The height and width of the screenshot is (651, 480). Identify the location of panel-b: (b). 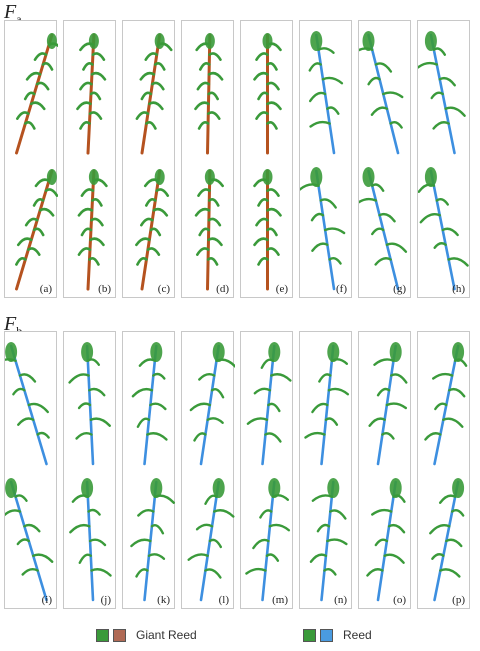
(89, 159).